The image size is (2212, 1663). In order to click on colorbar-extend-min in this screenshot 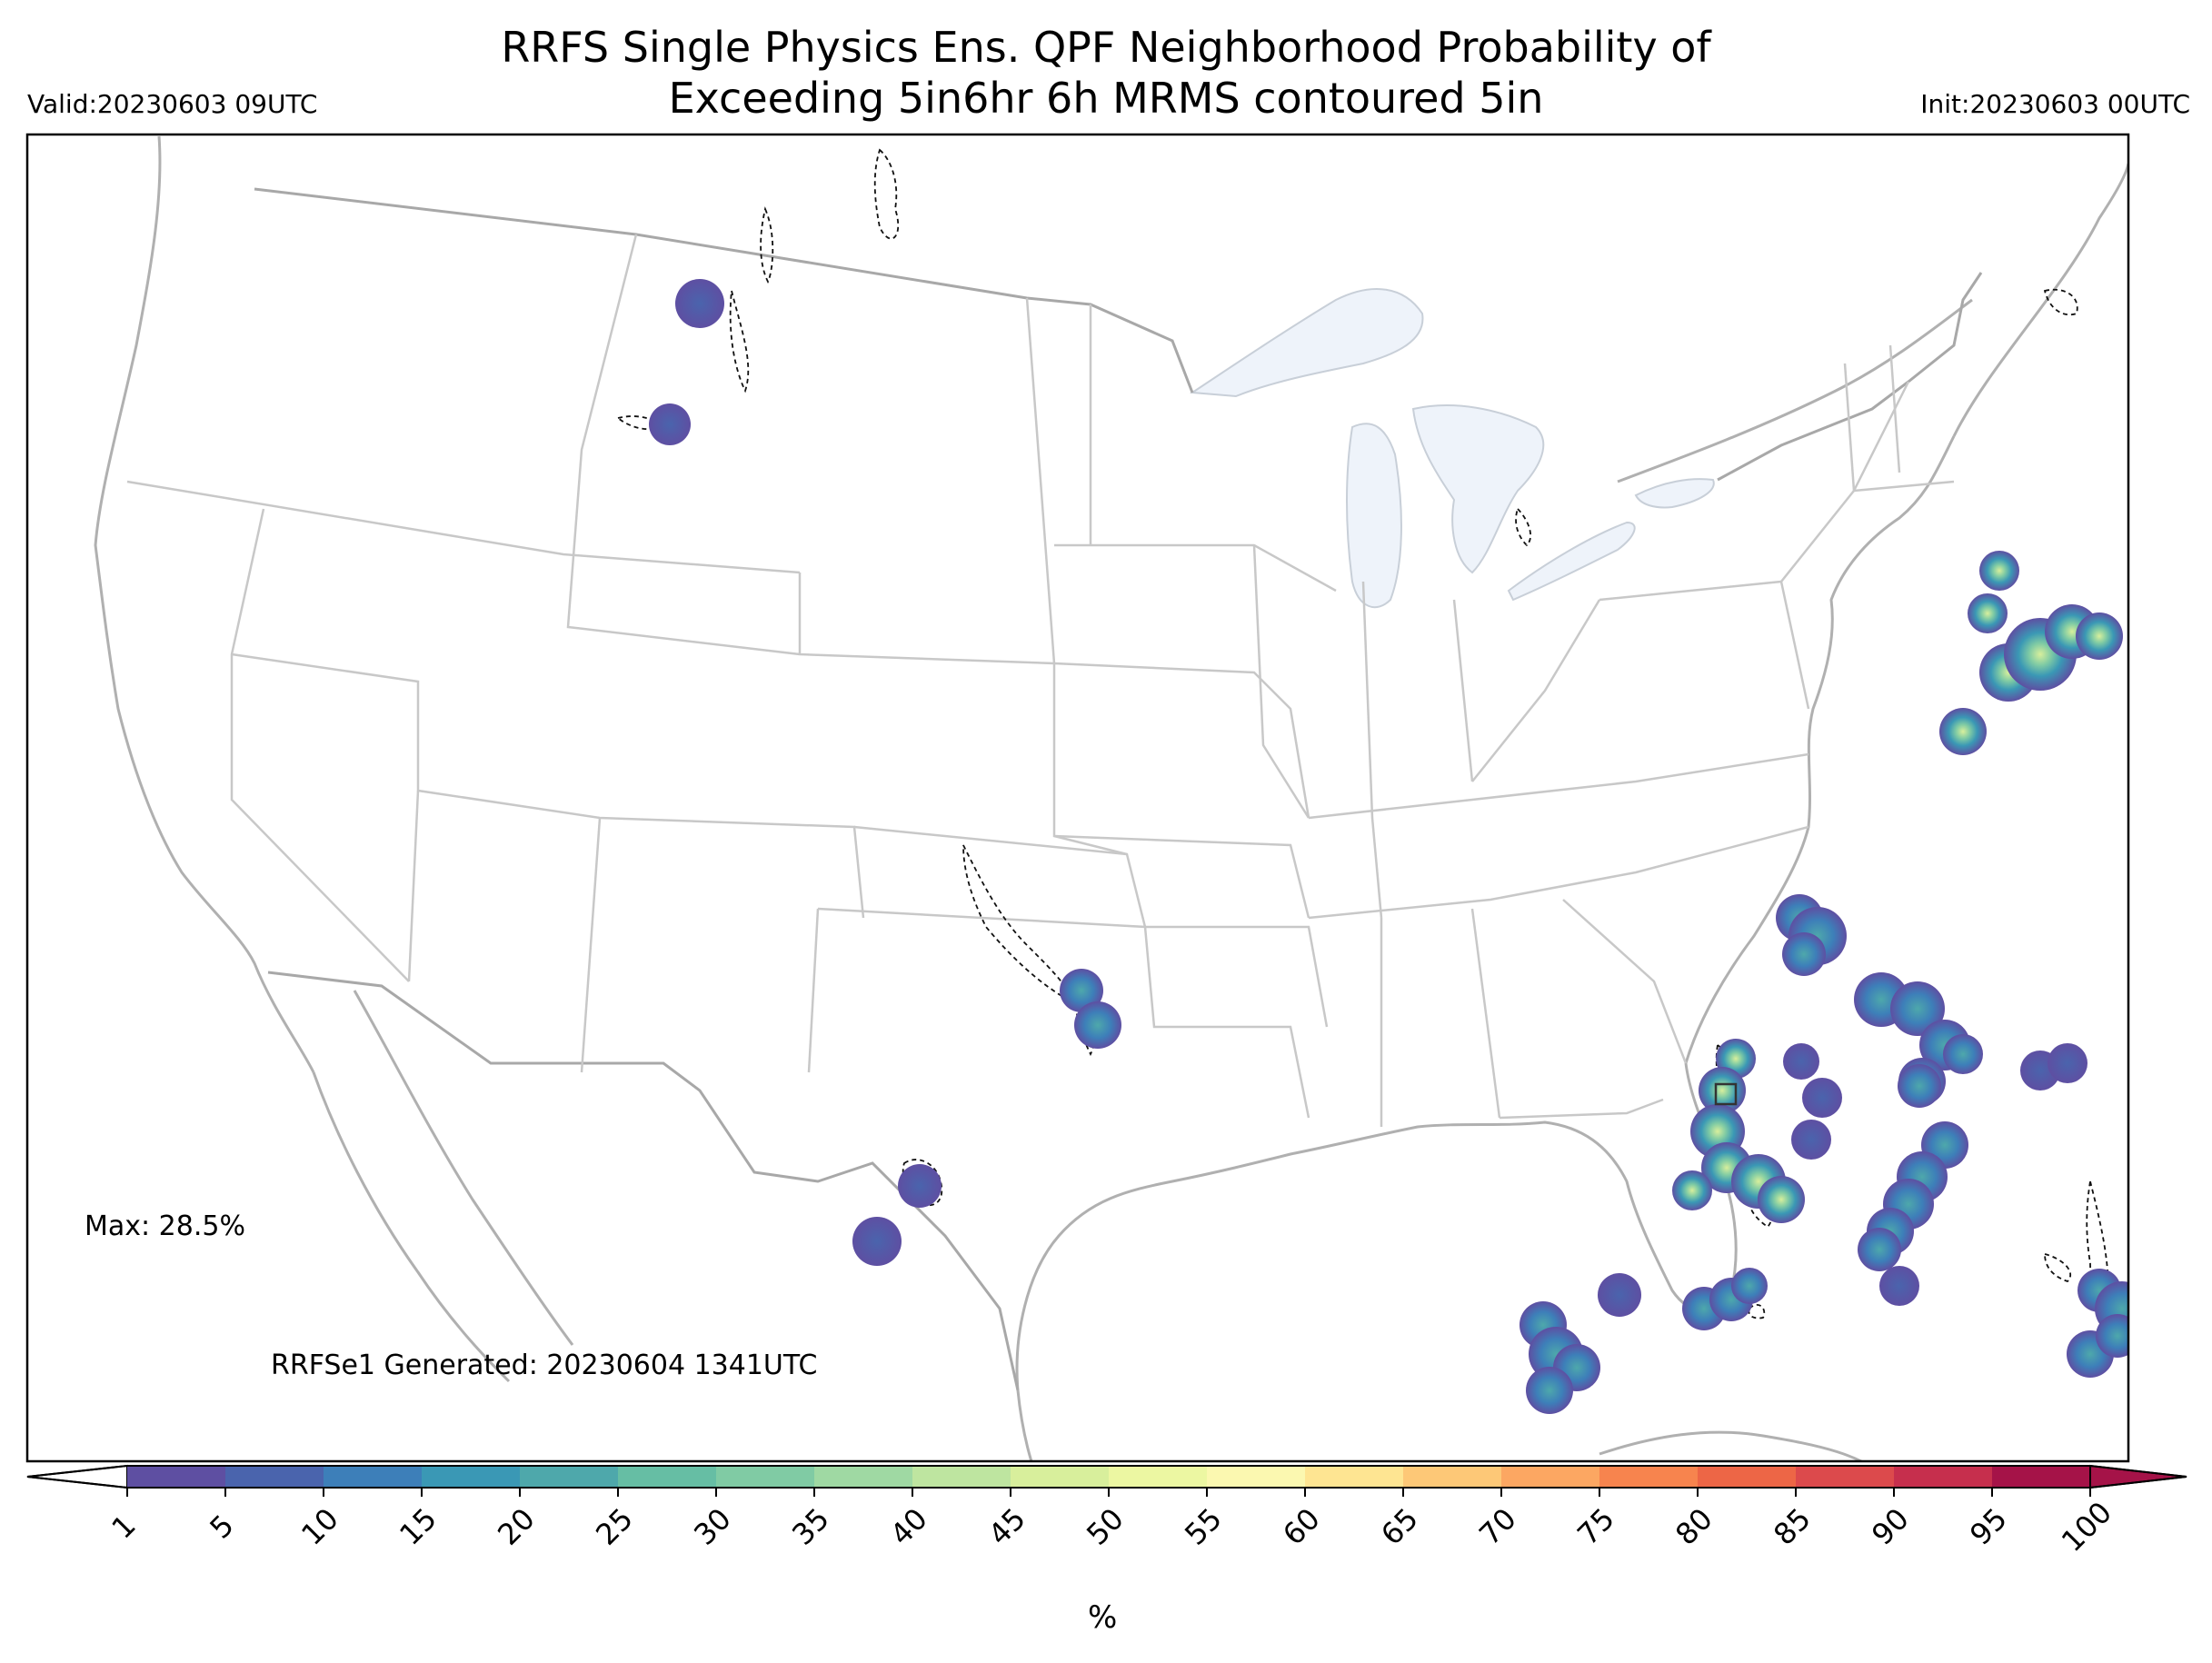, I will do `click(77, 1476)`.